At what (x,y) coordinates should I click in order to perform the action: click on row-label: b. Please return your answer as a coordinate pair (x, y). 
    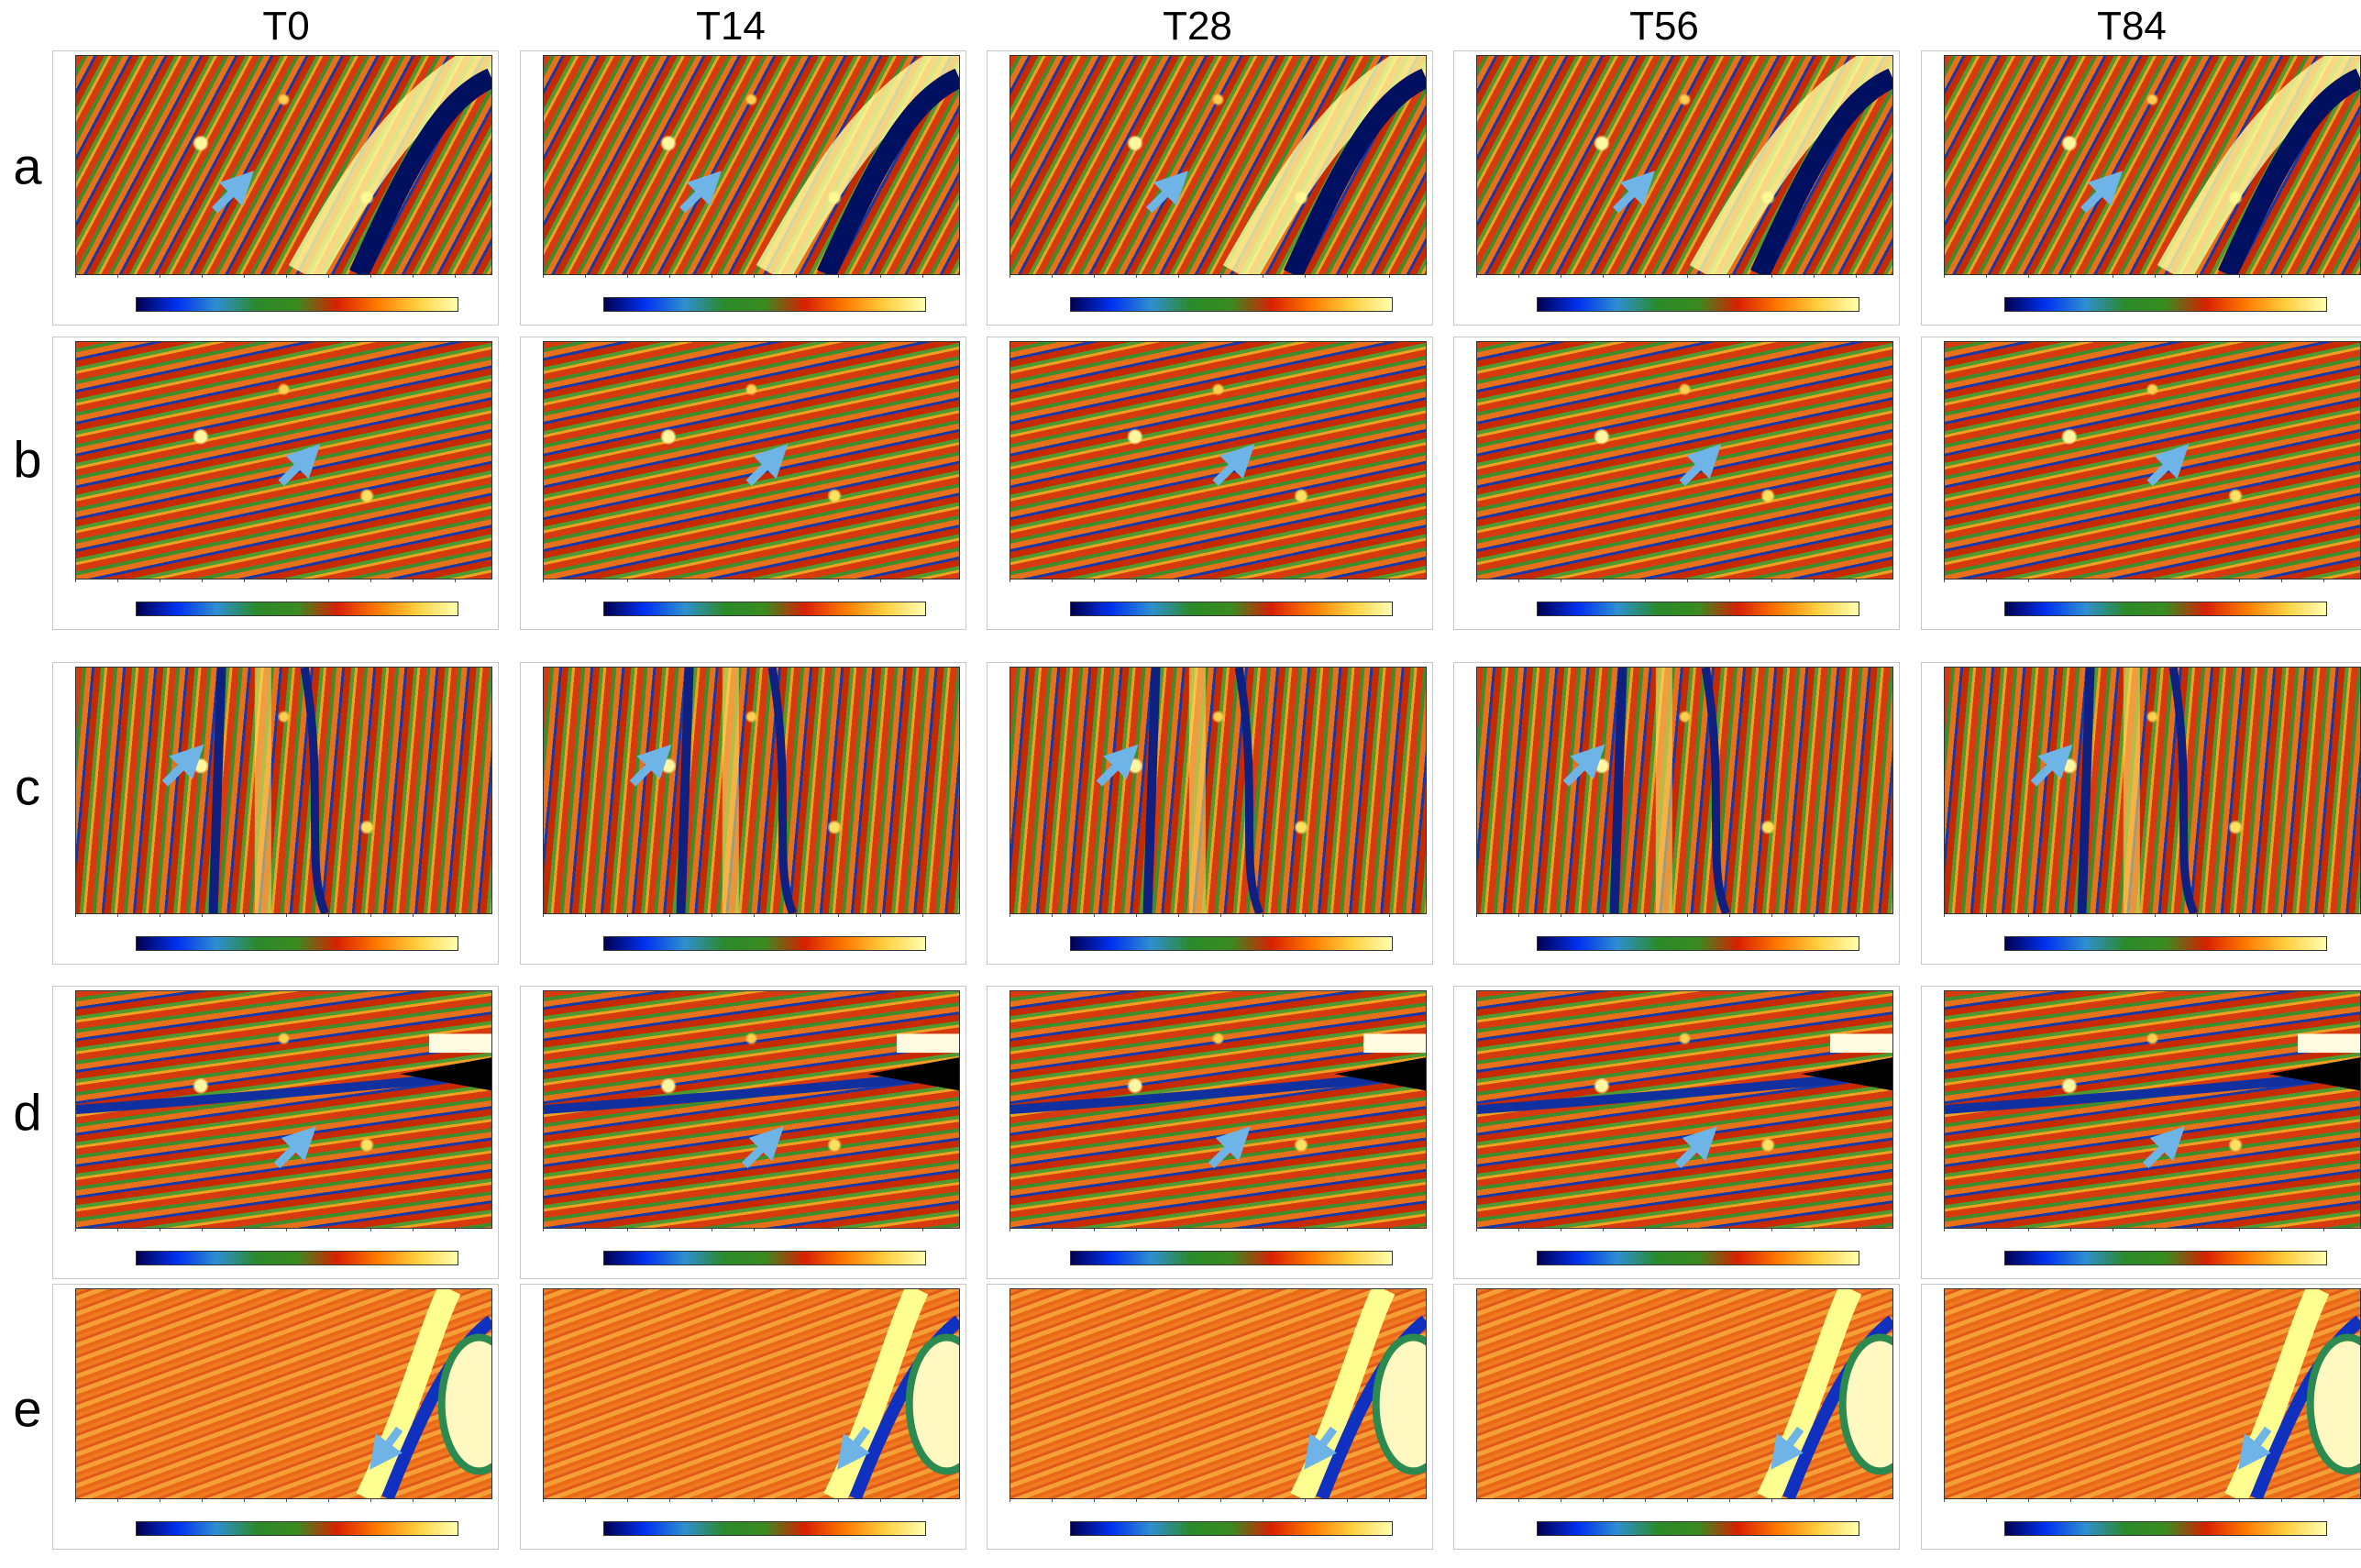
    Looking at the image, I should click on (28, 460).